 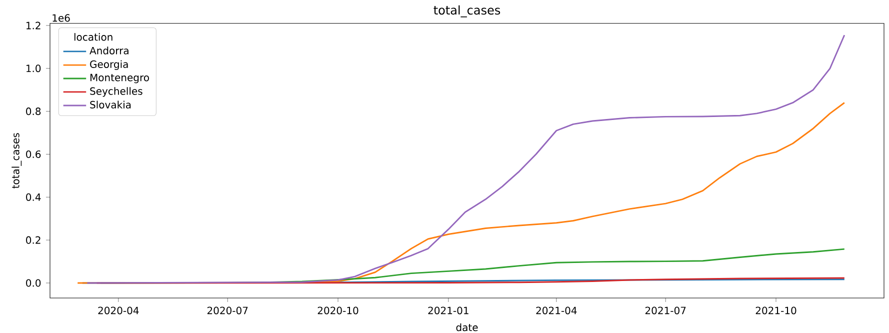 What do you see at coordinates (109, 50) in the screenshot?
I see `legend-label: Andorra` at bounding box center [109, 50].